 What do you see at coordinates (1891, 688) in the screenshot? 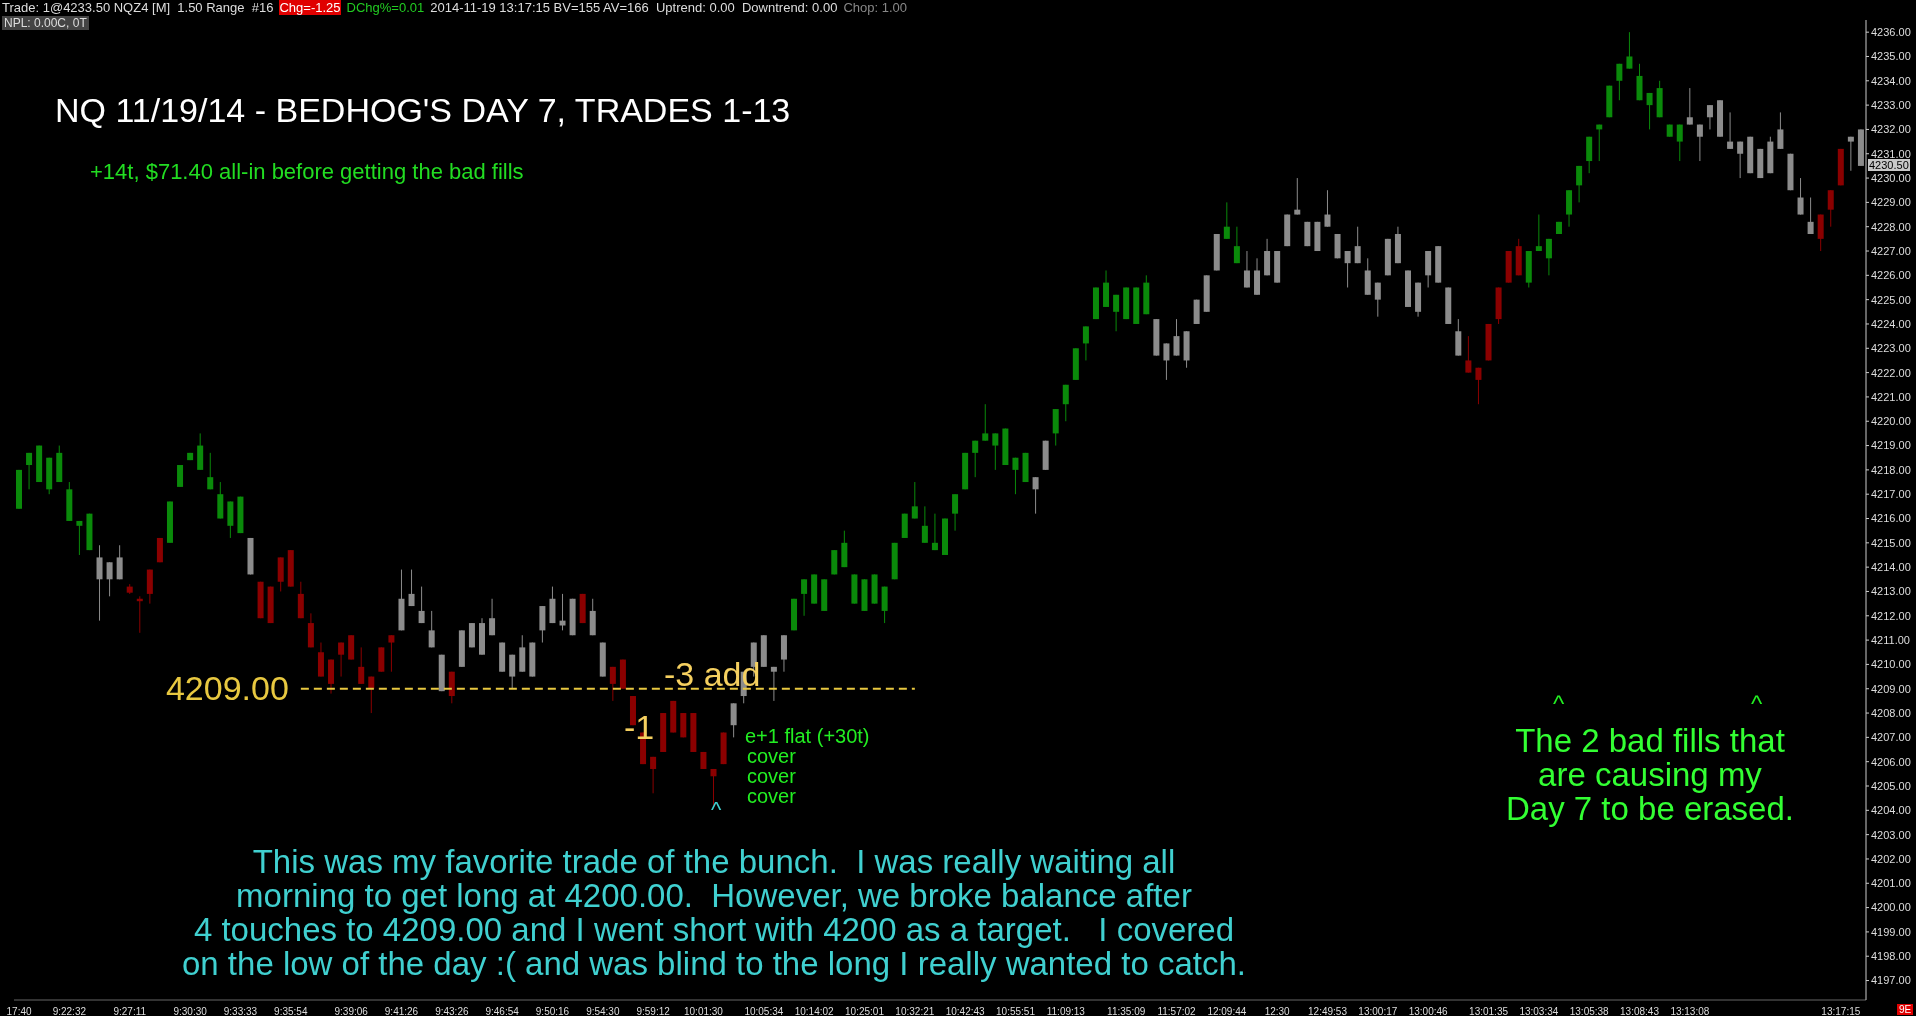
I see `y-tick-label: 4209.00` at bounding box center [1891, 688].